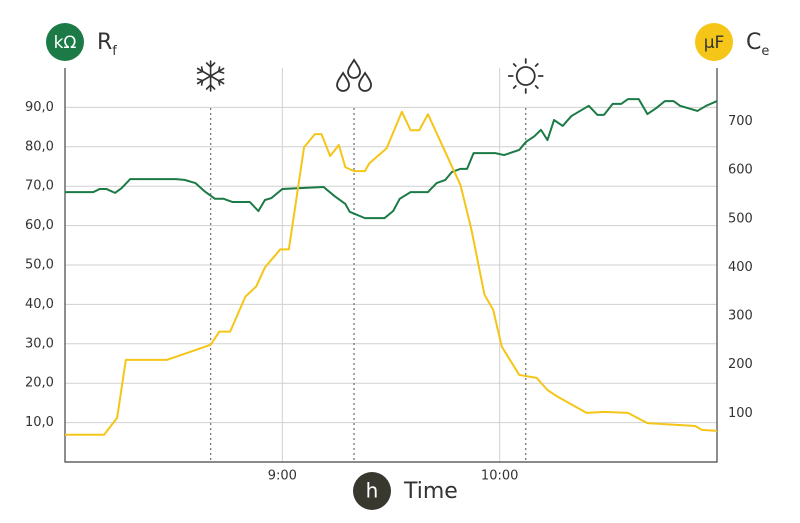 This screenshot has width=800, height=523. I want to click on x-label: Time, so click(430, 491).